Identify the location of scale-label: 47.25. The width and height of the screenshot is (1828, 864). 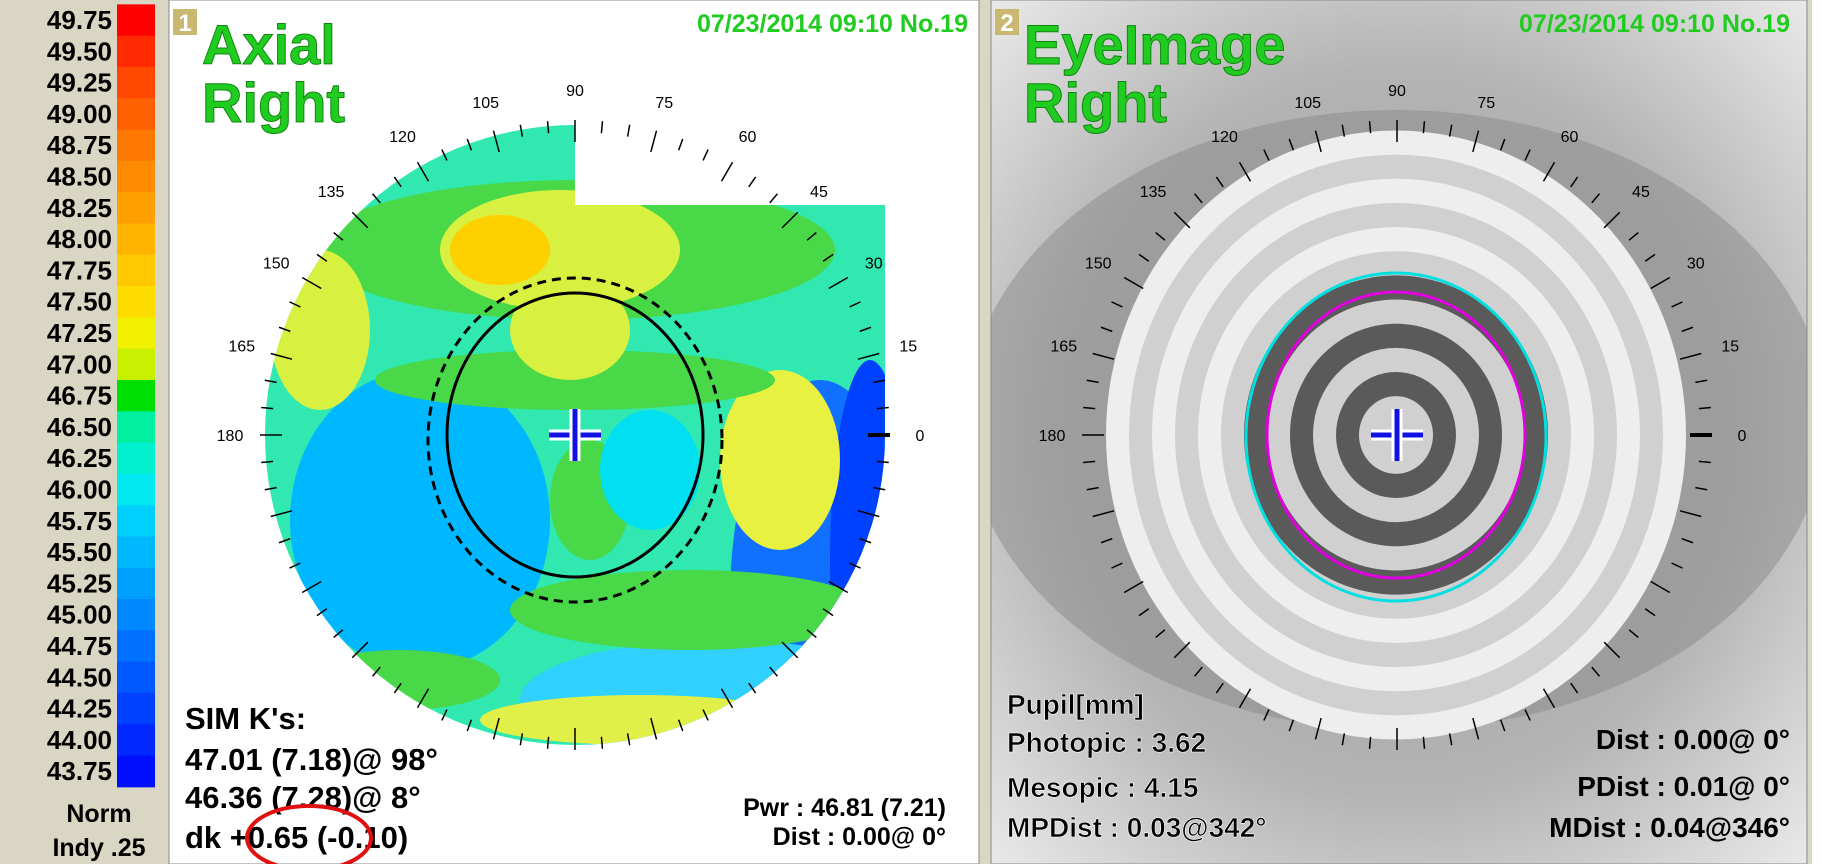
(79, 333).